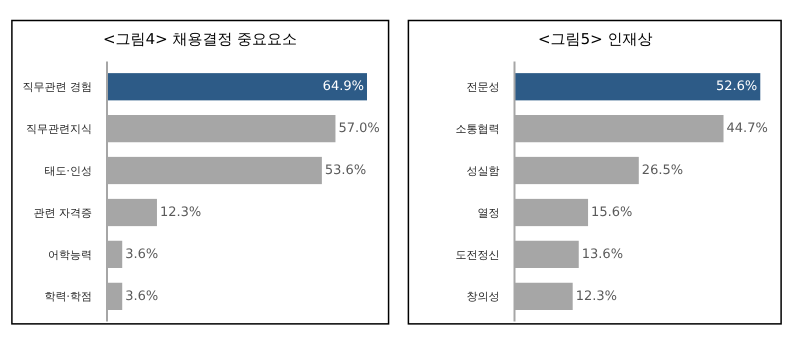  What do you see at coordinates (68, 171) in the screenshot?
I see `y-tick-label: 태도·인성` at bounding box center [68, 171].